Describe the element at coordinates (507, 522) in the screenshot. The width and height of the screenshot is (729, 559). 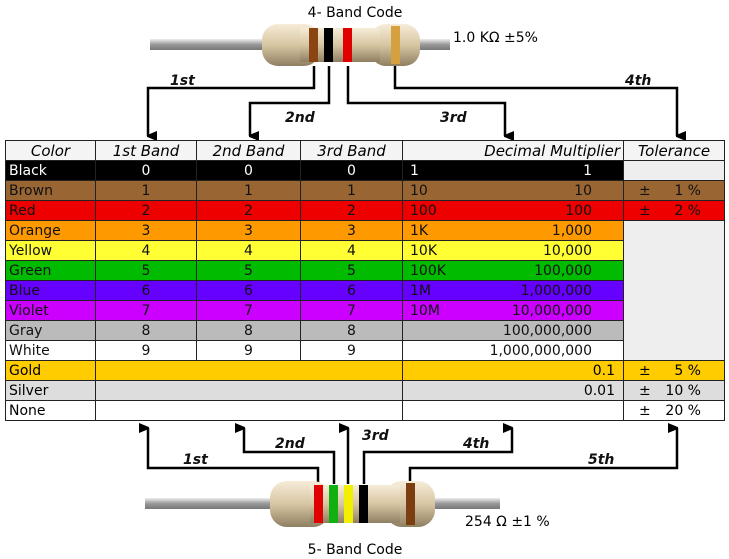
I see `bottom-value: 254 Ω ±1 %` at that location.